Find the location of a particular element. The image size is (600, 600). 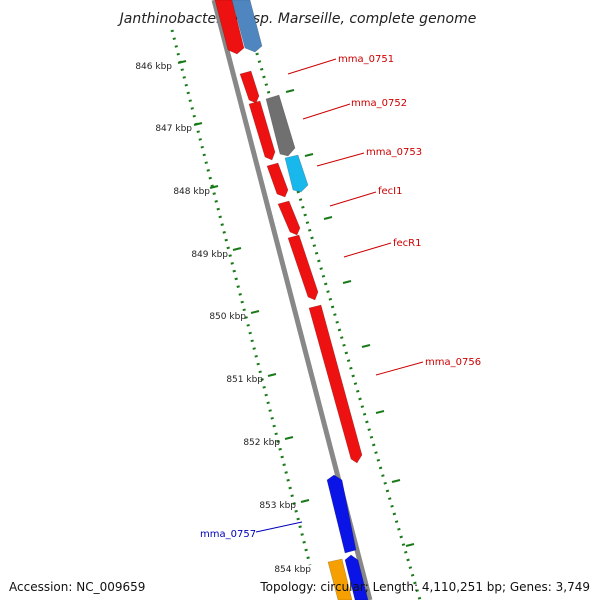

gene-label-mma_0751: mma_0751 is located at coordinates (366, 59).